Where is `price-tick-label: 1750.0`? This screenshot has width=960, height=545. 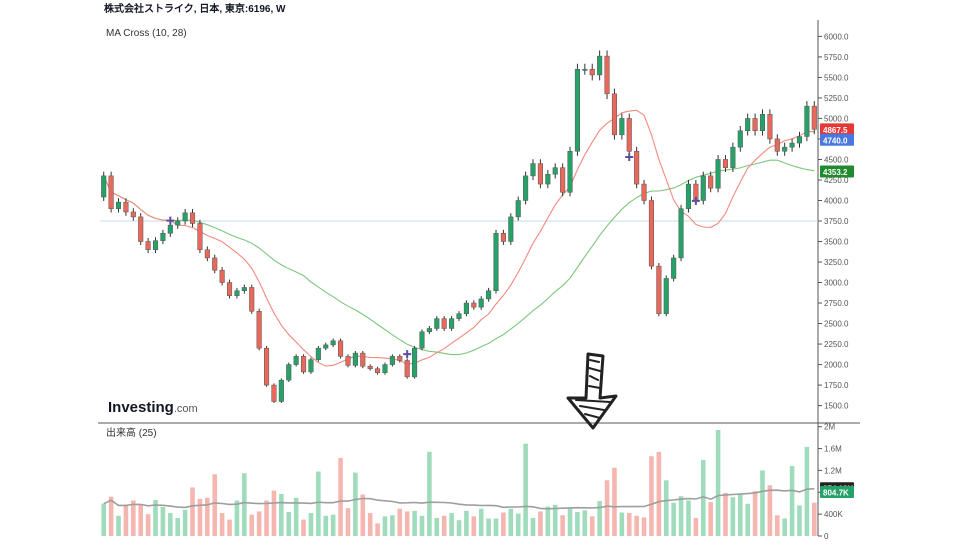 price-tick-label: 1750.0 is located at coordinates (836, 385).